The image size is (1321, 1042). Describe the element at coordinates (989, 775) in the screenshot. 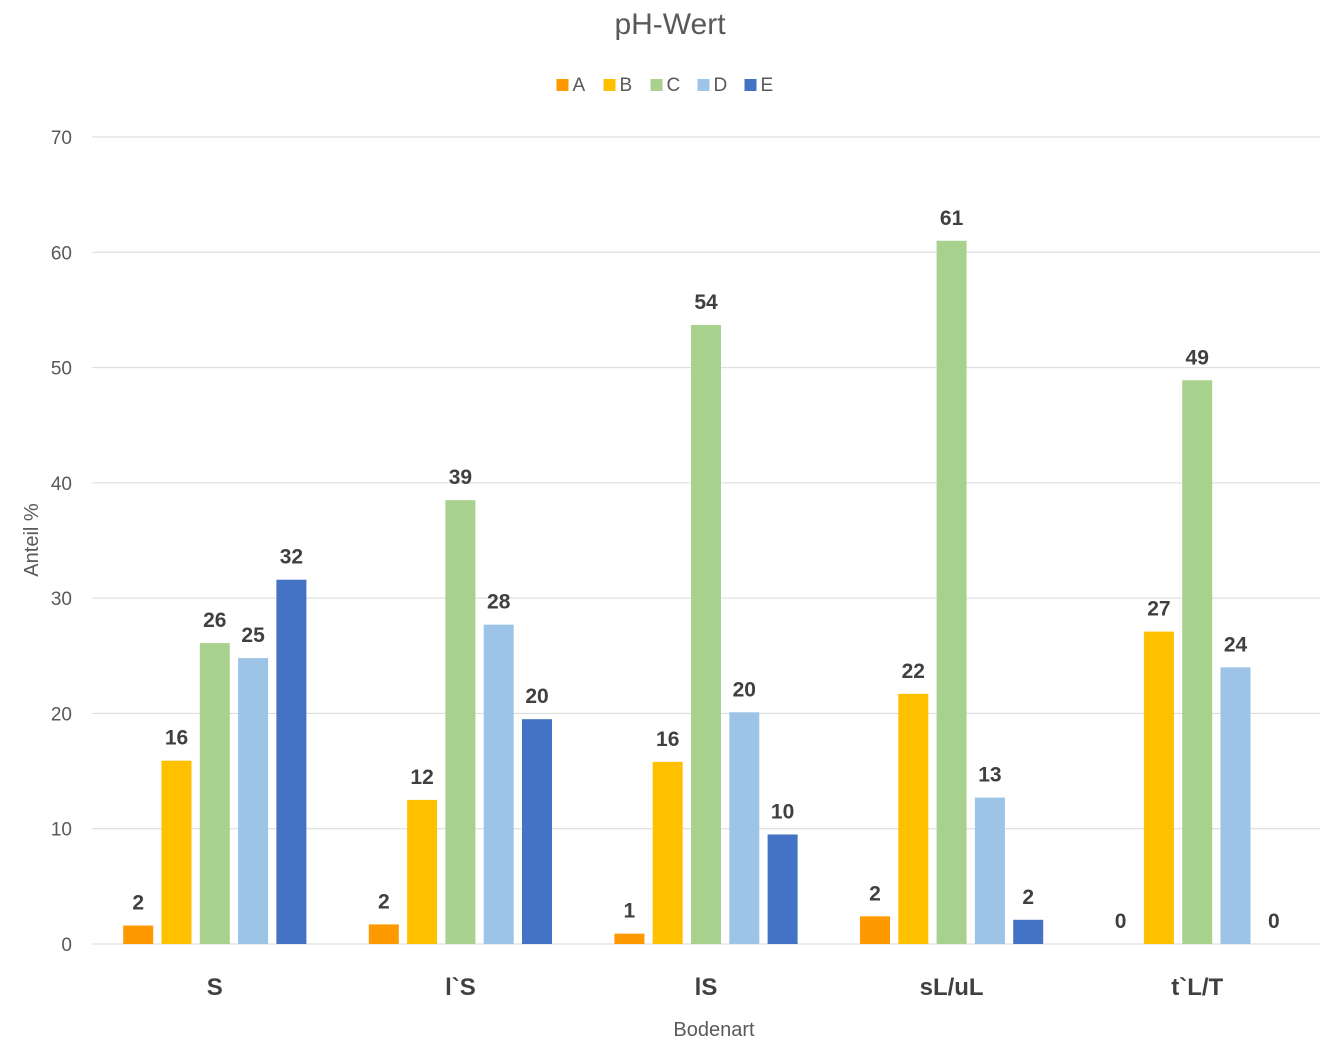

I see `data-label: 13` at that location.